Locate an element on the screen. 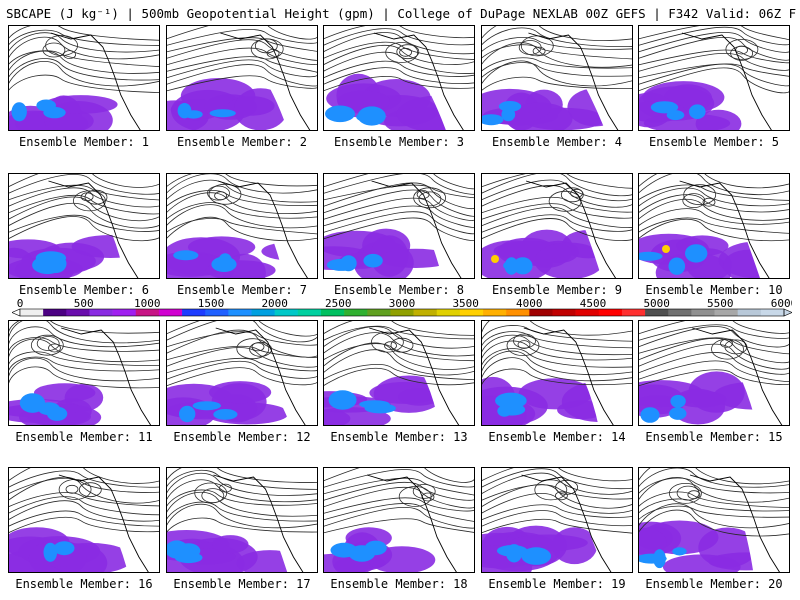  ensemble-member-label: Ensemble Member: 11 is located at coordinates (84, 437).